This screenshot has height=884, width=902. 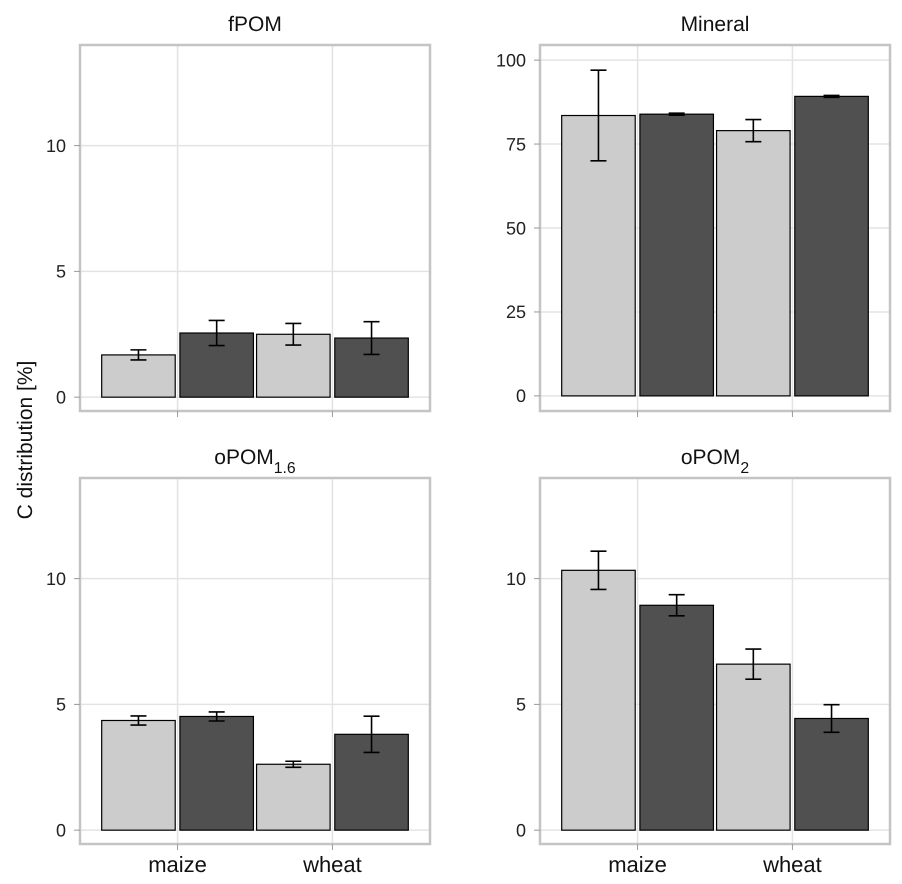 What do you see at coordinates (255, 461) in the screenshot?
I see `chart-title: oPOM$_{1.6}$` at bounding box center [255, 461].